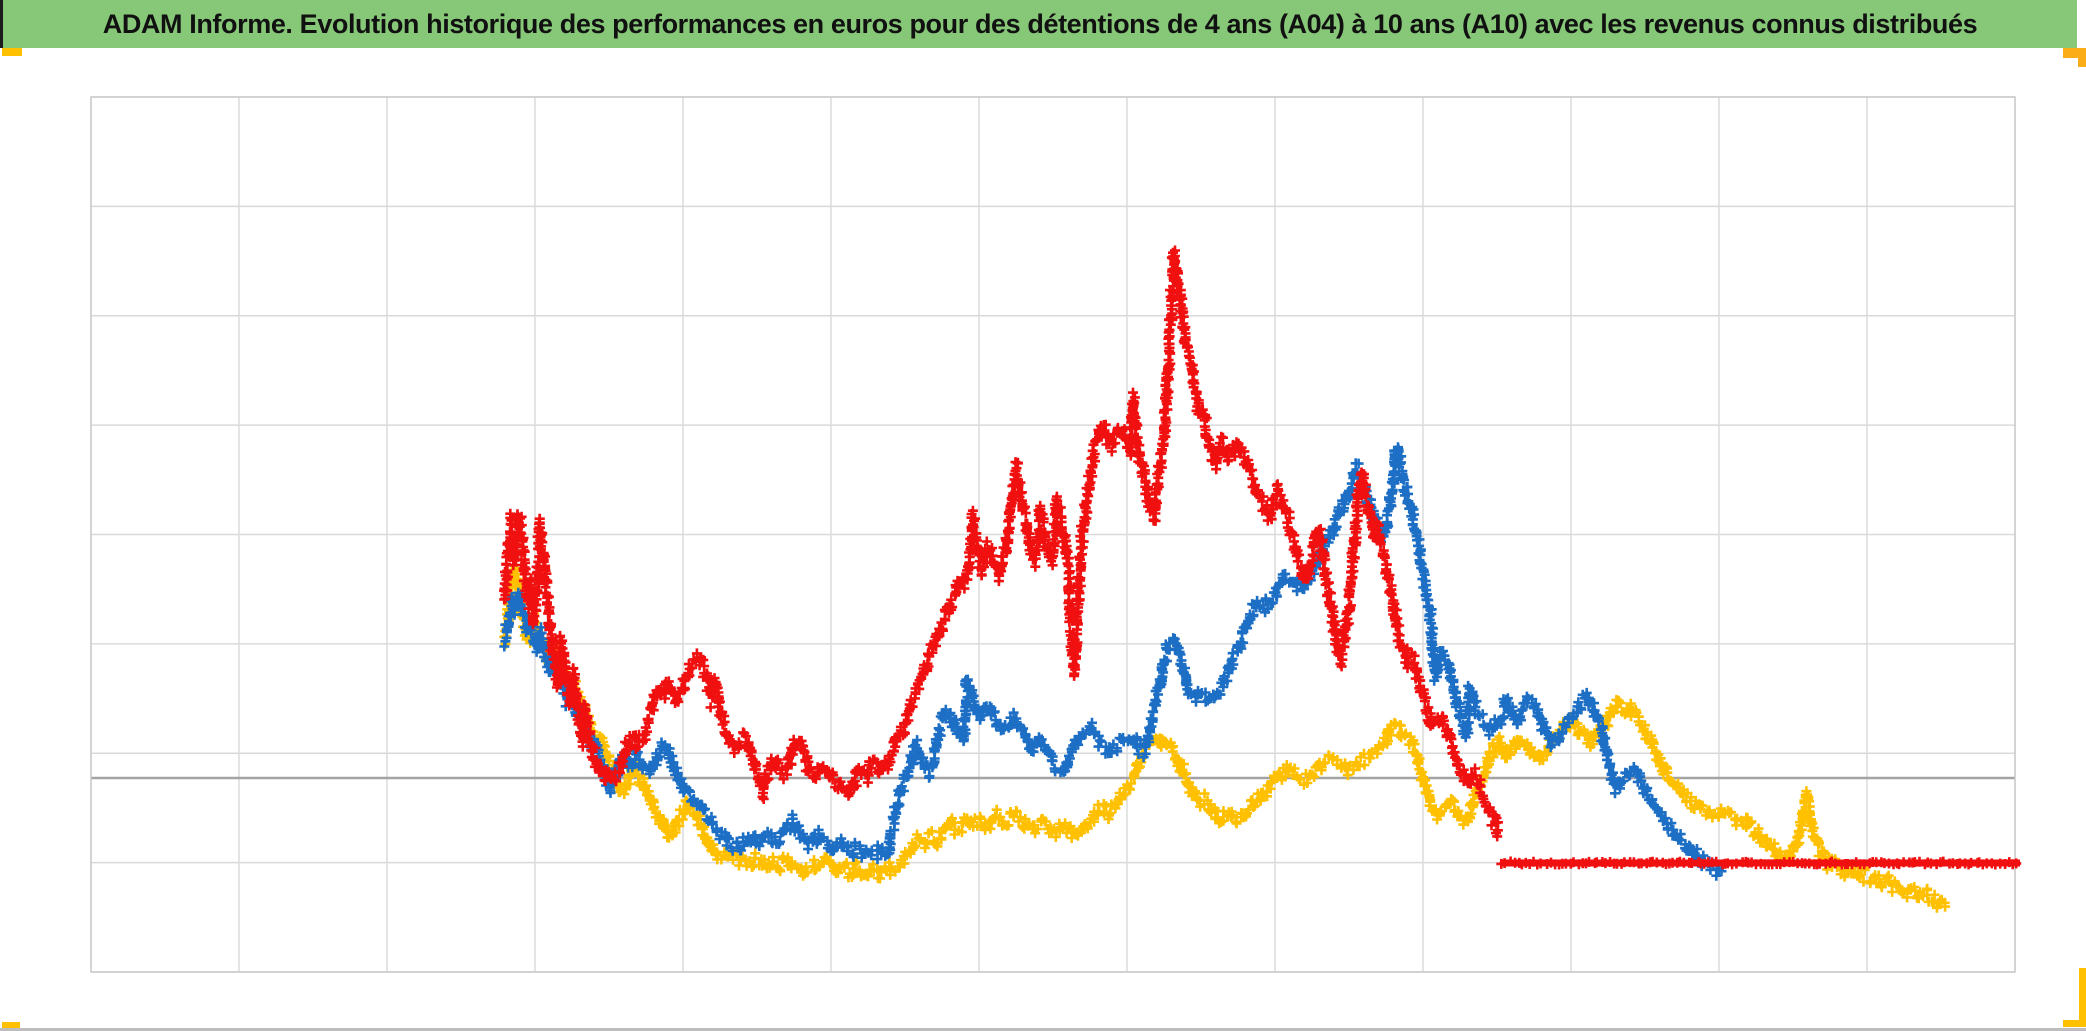  What do you see at coordinates (11, 1025) in the screenshot?
I see `accent-mark-bottom-left` at bounding box center [11, 1025].